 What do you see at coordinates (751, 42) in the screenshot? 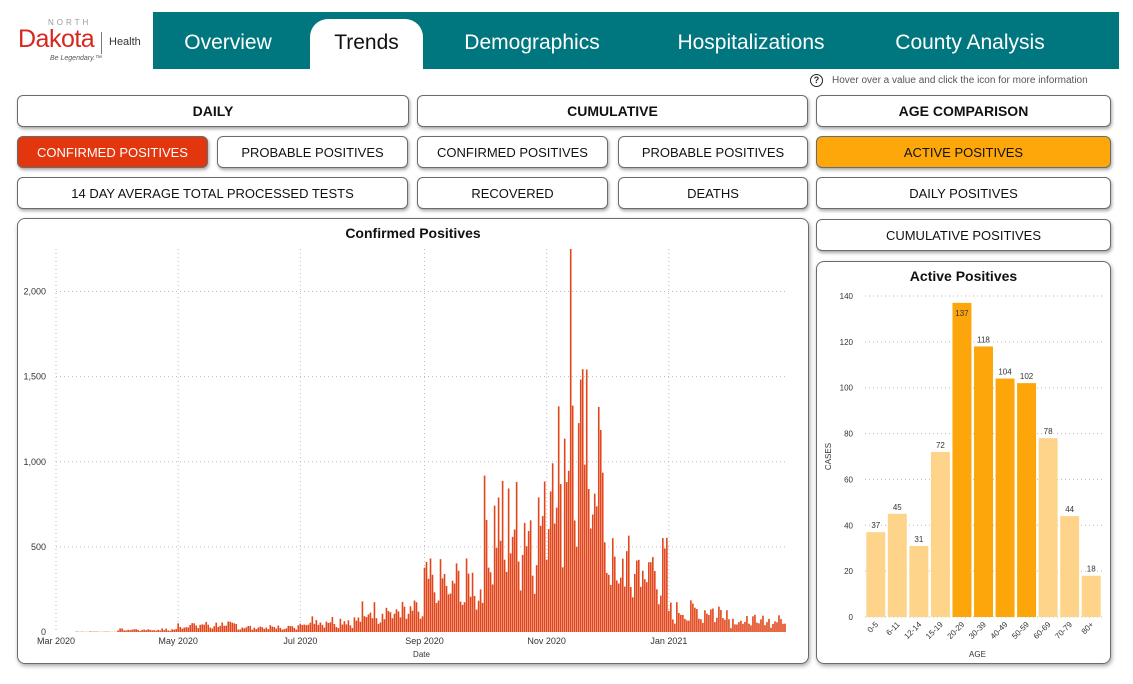
I see `tab-hospitalizations: Hospitalizations` at bounding box center [751, 42].